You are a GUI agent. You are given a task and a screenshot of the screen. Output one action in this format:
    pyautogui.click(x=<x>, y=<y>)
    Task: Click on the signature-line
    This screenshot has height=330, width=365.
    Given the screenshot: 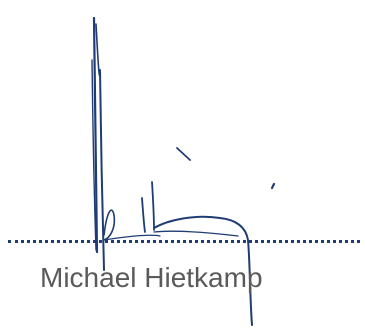 What is the action you would take?
    pyautogui.click(x=184, y=241)
    